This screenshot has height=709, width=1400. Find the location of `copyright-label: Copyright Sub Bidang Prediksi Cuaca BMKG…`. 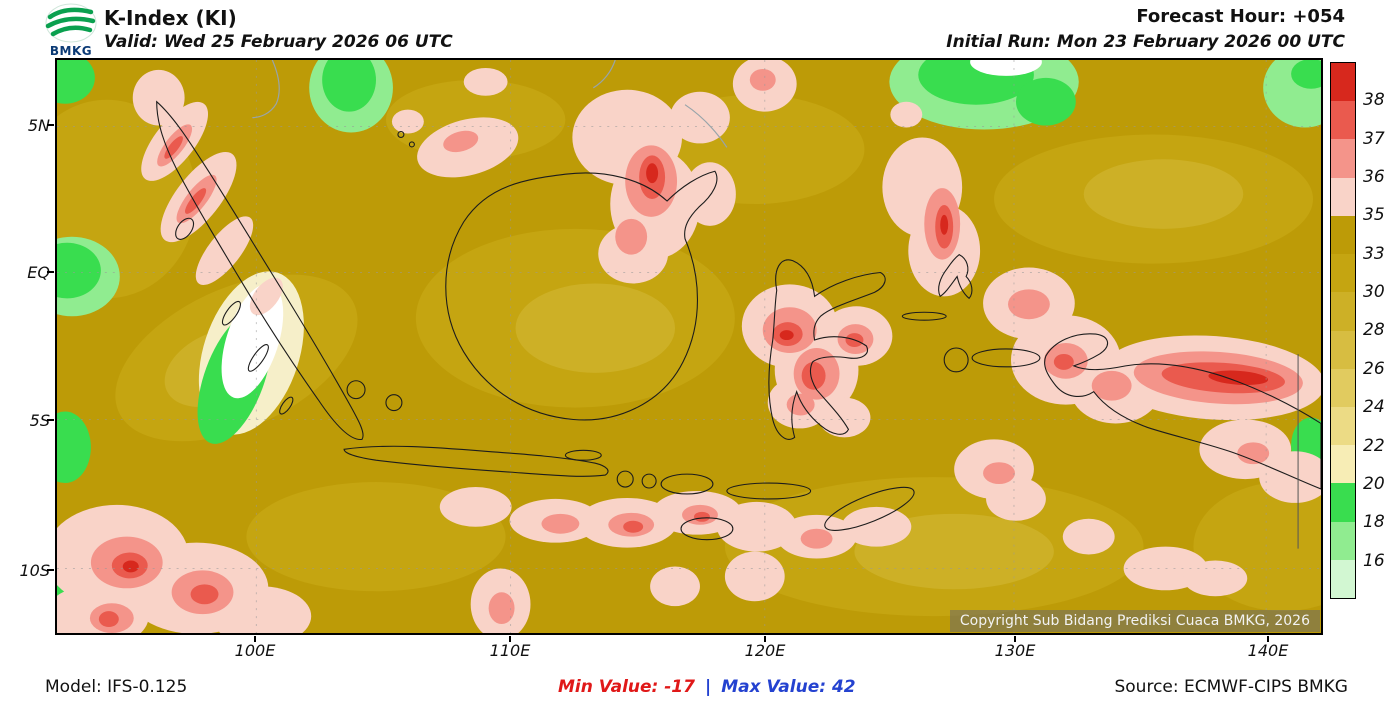

copyright-label: Copyright Sub Bidang Prediksi Cuaca BMKG… is located at coordinates (1134, 621).